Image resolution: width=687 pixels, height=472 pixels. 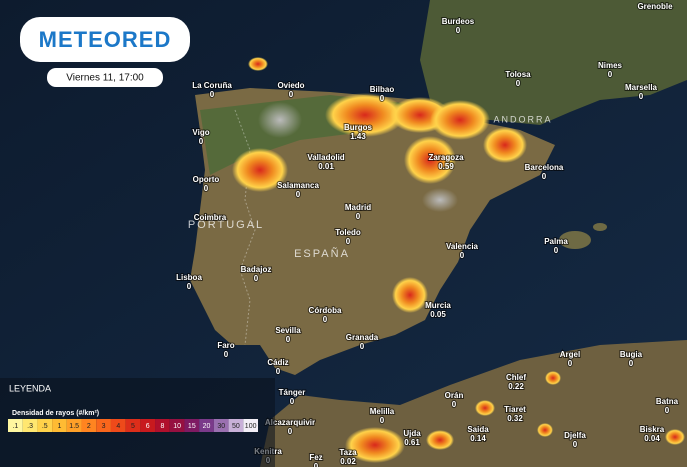 I want to click on region-label: PORTUGAL, so click(x=226, y=225).